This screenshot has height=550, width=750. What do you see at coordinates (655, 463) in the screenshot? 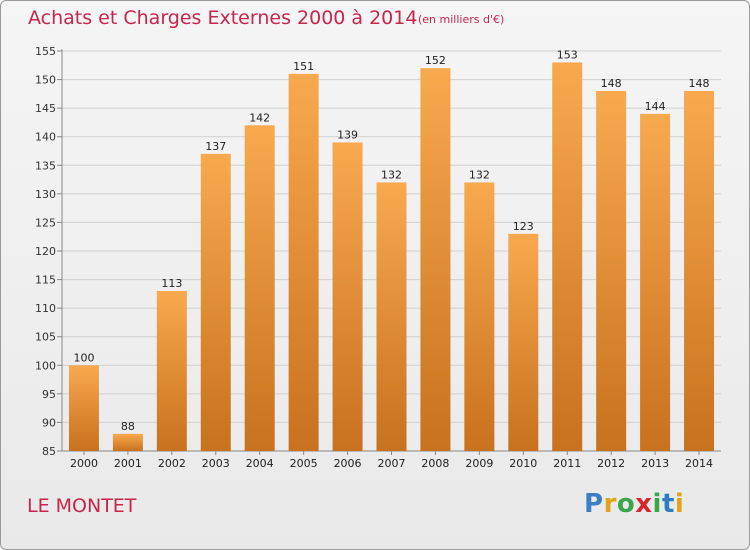
I see `x-tick-label: 2013` at bounding box center [655, 463].